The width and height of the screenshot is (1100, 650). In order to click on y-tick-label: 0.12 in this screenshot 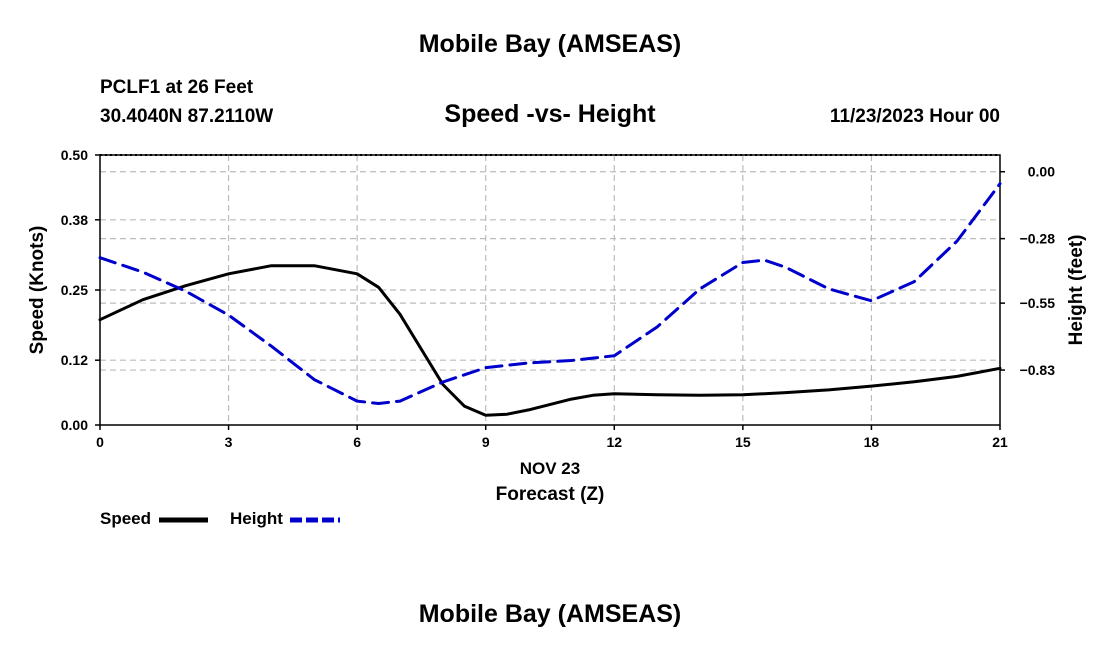, I will do `click(74, 360)`.